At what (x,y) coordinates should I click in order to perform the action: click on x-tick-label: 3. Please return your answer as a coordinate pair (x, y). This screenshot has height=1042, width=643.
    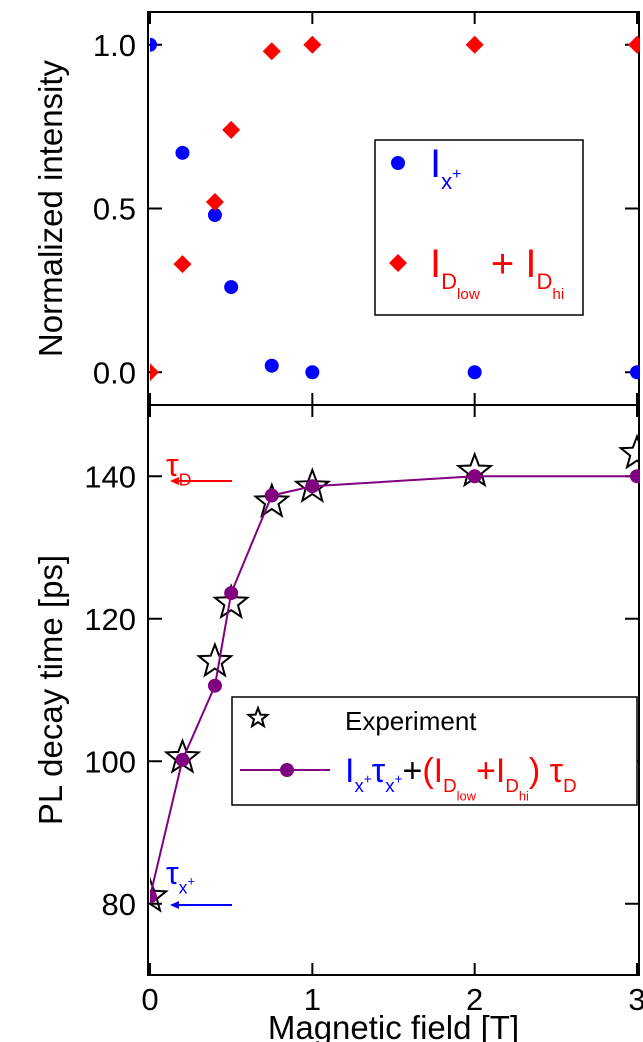
    Looking at the image, I should click on (635, 999).